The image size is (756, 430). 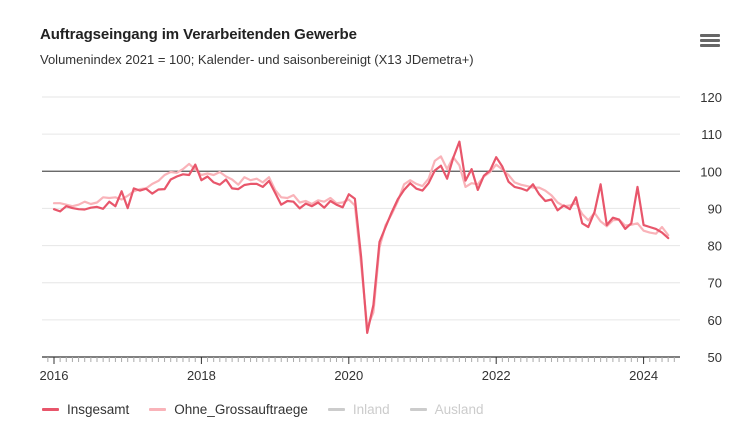 I want to click on legend-item-ausland: Ausland, so click(x=446, y=409).